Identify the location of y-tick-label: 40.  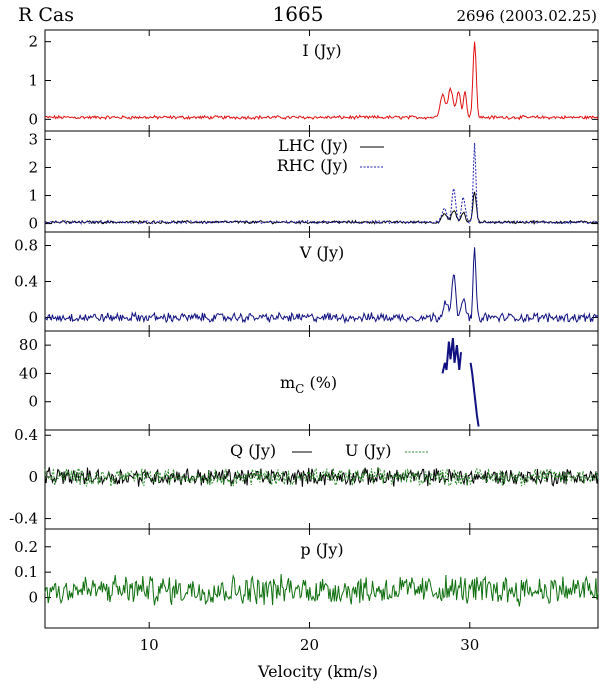
(28, 373).